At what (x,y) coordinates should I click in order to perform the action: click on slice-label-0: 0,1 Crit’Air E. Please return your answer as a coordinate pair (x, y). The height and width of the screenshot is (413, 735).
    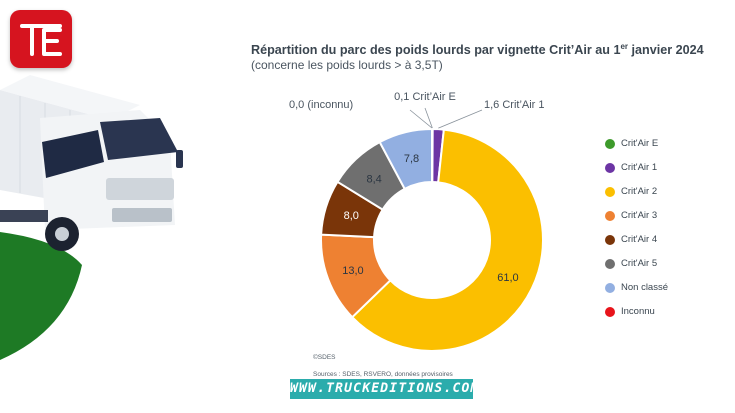
    Looking at the image, I should click on (425, 97).